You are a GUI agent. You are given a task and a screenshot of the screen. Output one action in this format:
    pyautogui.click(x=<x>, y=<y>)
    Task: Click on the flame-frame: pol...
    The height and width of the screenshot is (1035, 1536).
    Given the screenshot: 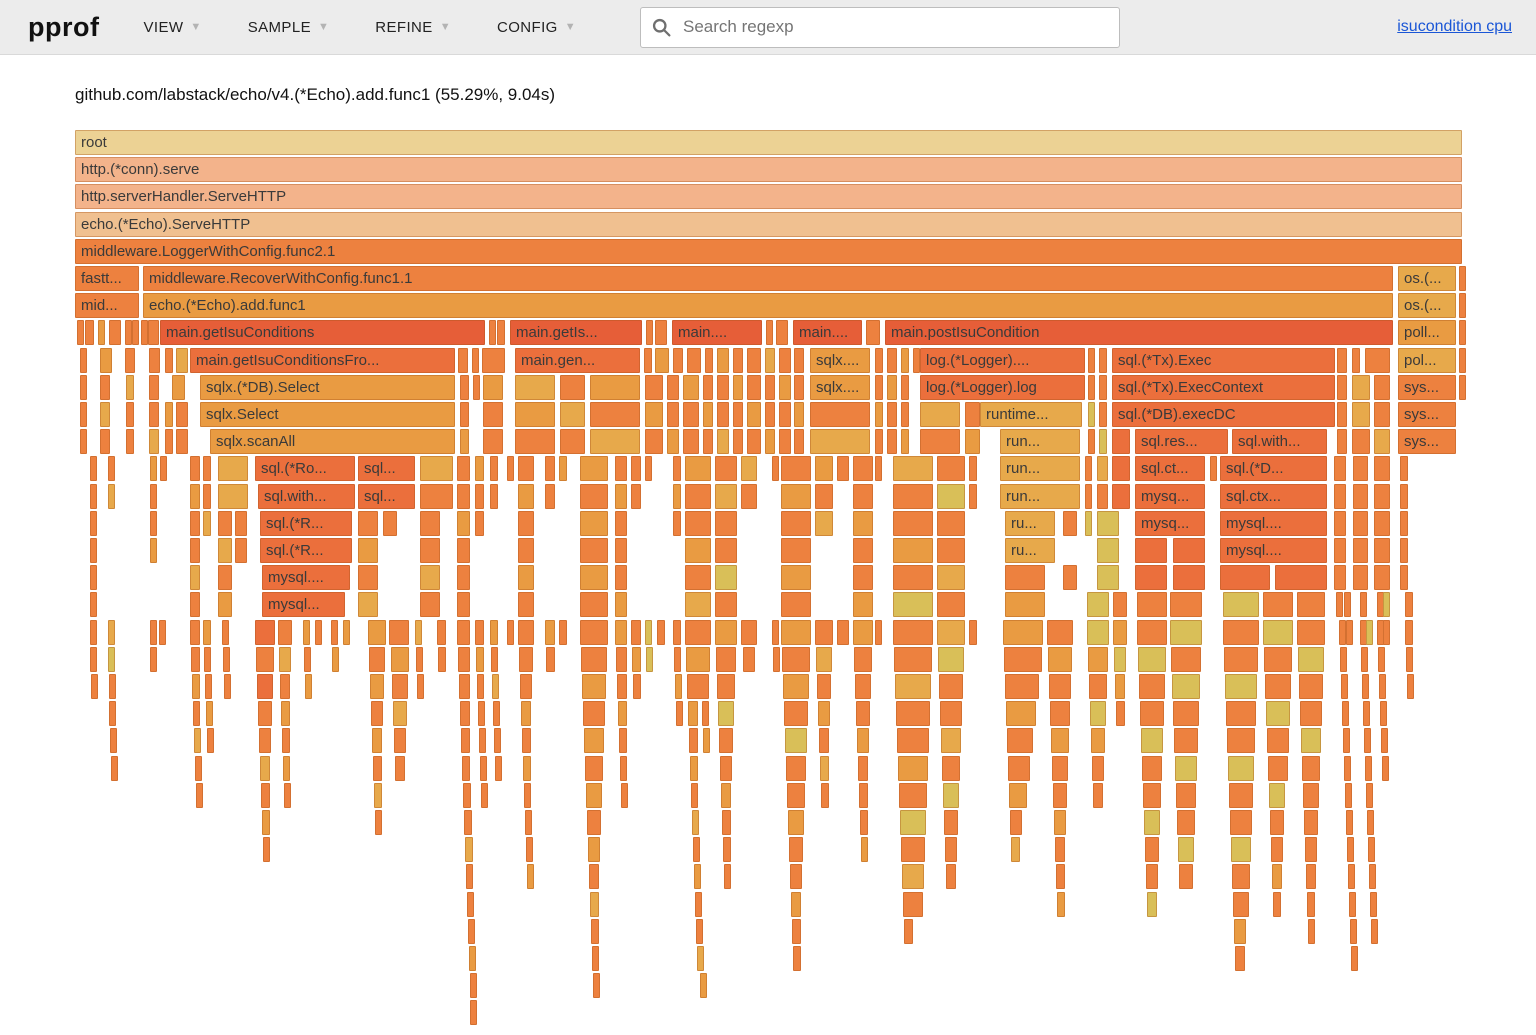 What is the action you would take?
    pyautogui.click(x=1427, y=360)
    